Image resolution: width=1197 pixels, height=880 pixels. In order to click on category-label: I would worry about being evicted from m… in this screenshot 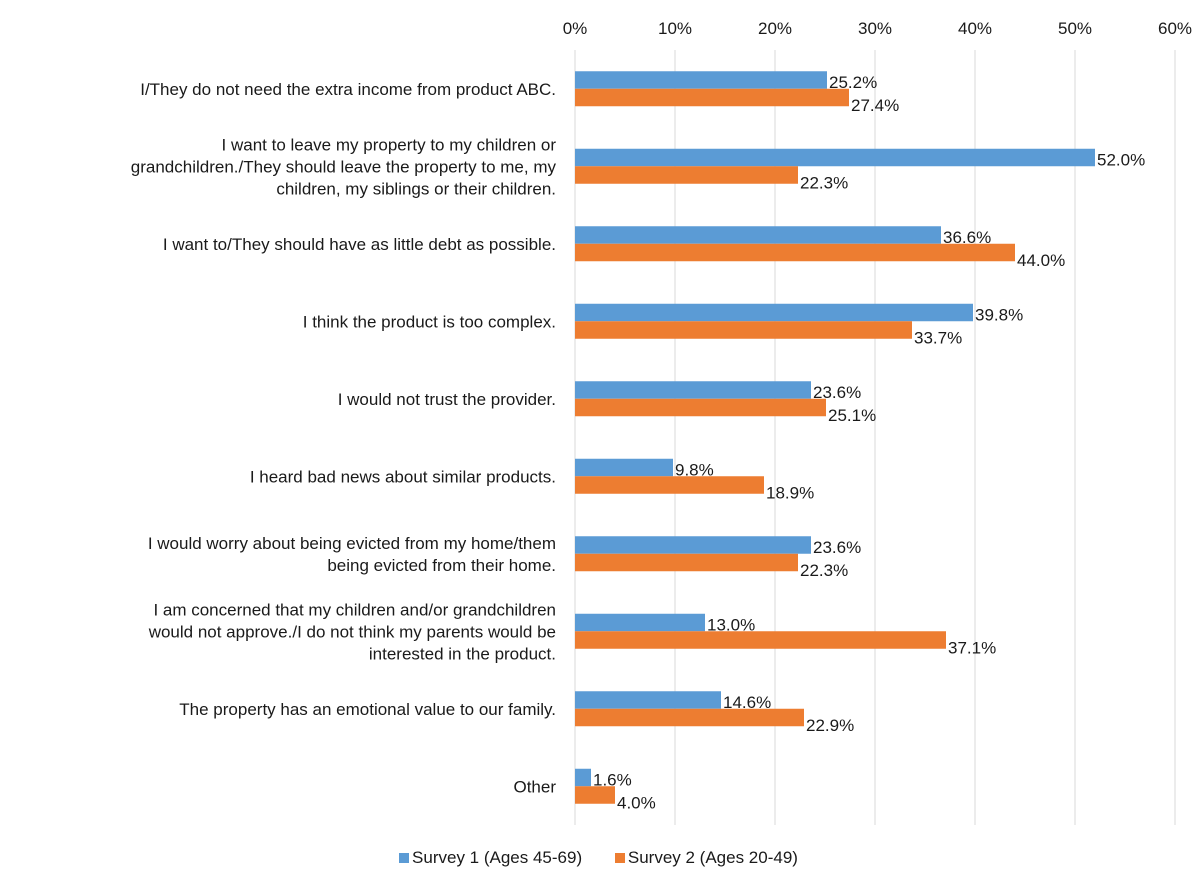, I will do `click(352, 554)`.